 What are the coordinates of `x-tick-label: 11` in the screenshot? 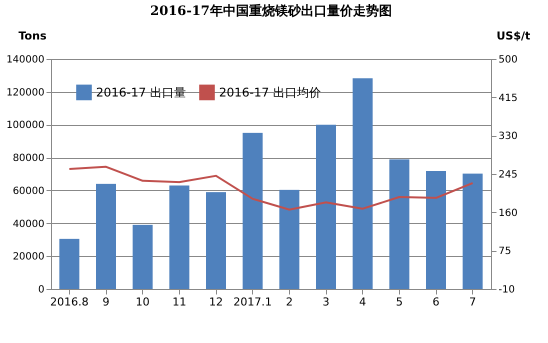 It's located at (179, 302).